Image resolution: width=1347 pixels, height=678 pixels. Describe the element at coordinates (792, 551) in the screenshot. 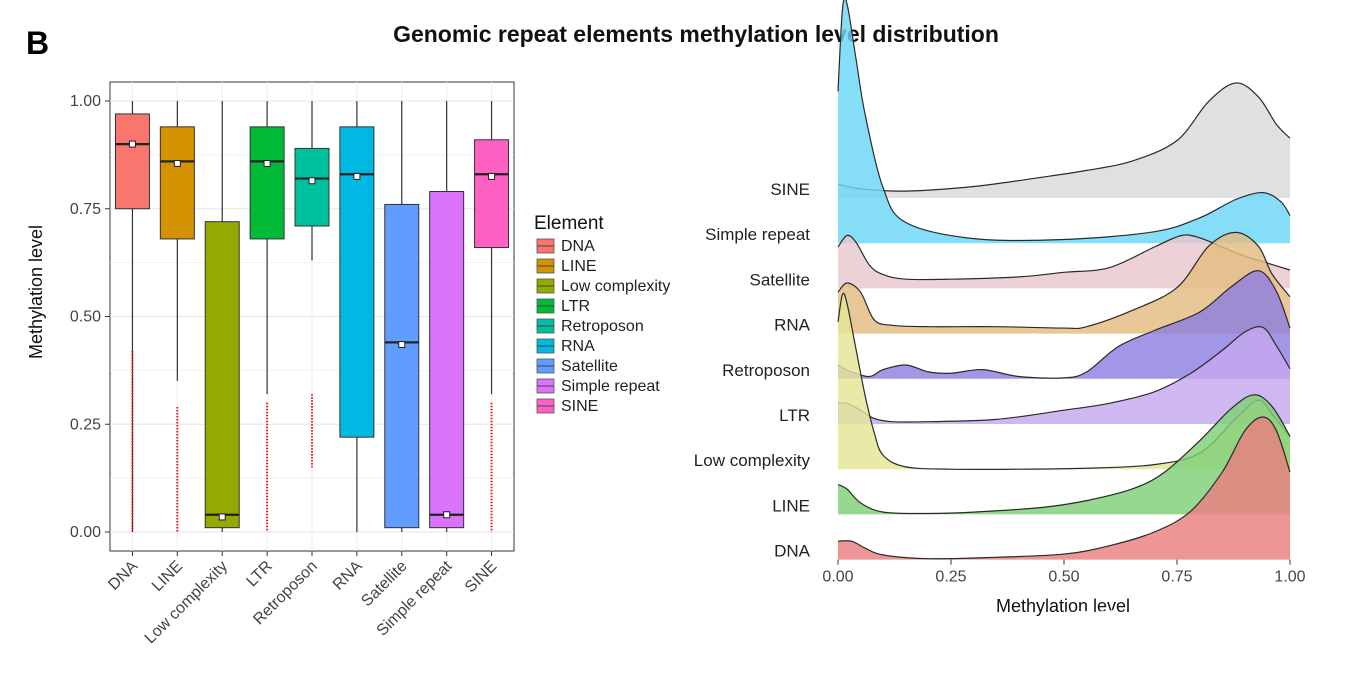

I see `ridge-label-dna: DNA` at that location.